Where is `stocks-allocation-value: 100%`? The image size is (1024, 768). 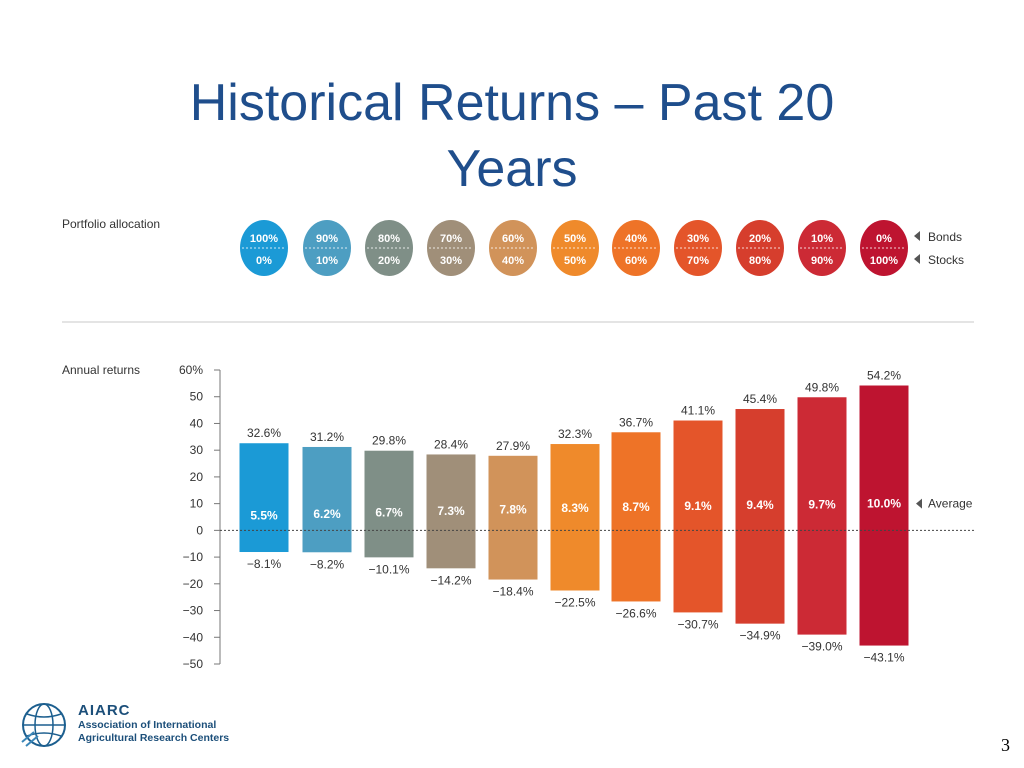
stocks-allocation-value: 100% is located at coordinates (884, 261).